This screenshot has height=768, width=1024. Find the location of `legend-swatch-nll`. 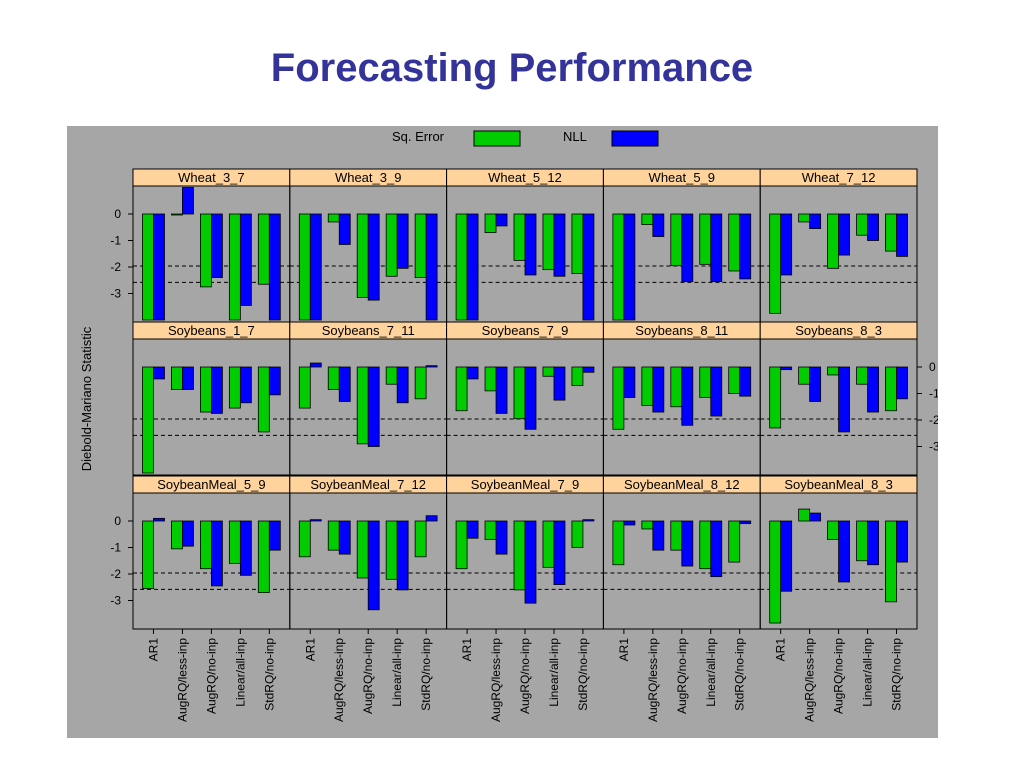

legend-swatch-nll is located at coordinates (635, 138).